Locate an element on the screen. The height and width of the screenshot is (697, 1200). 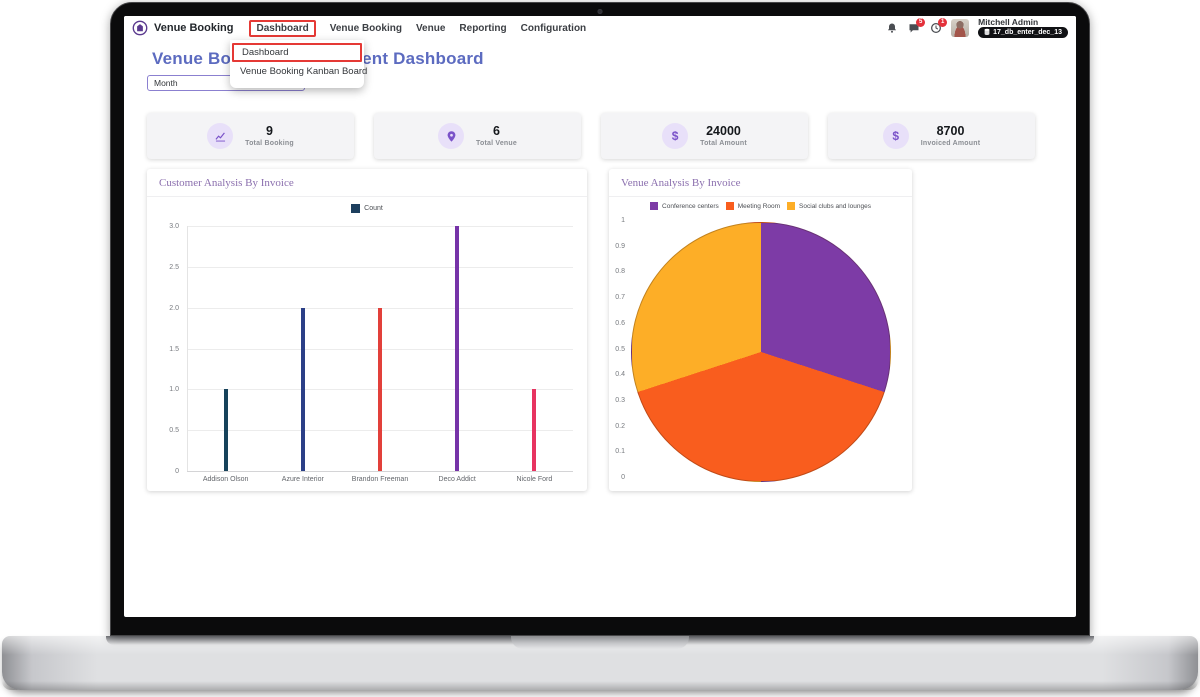
user-block: Mitchell Admin 17_db_enter_dec_13 is located at coordinates (1023, 28).